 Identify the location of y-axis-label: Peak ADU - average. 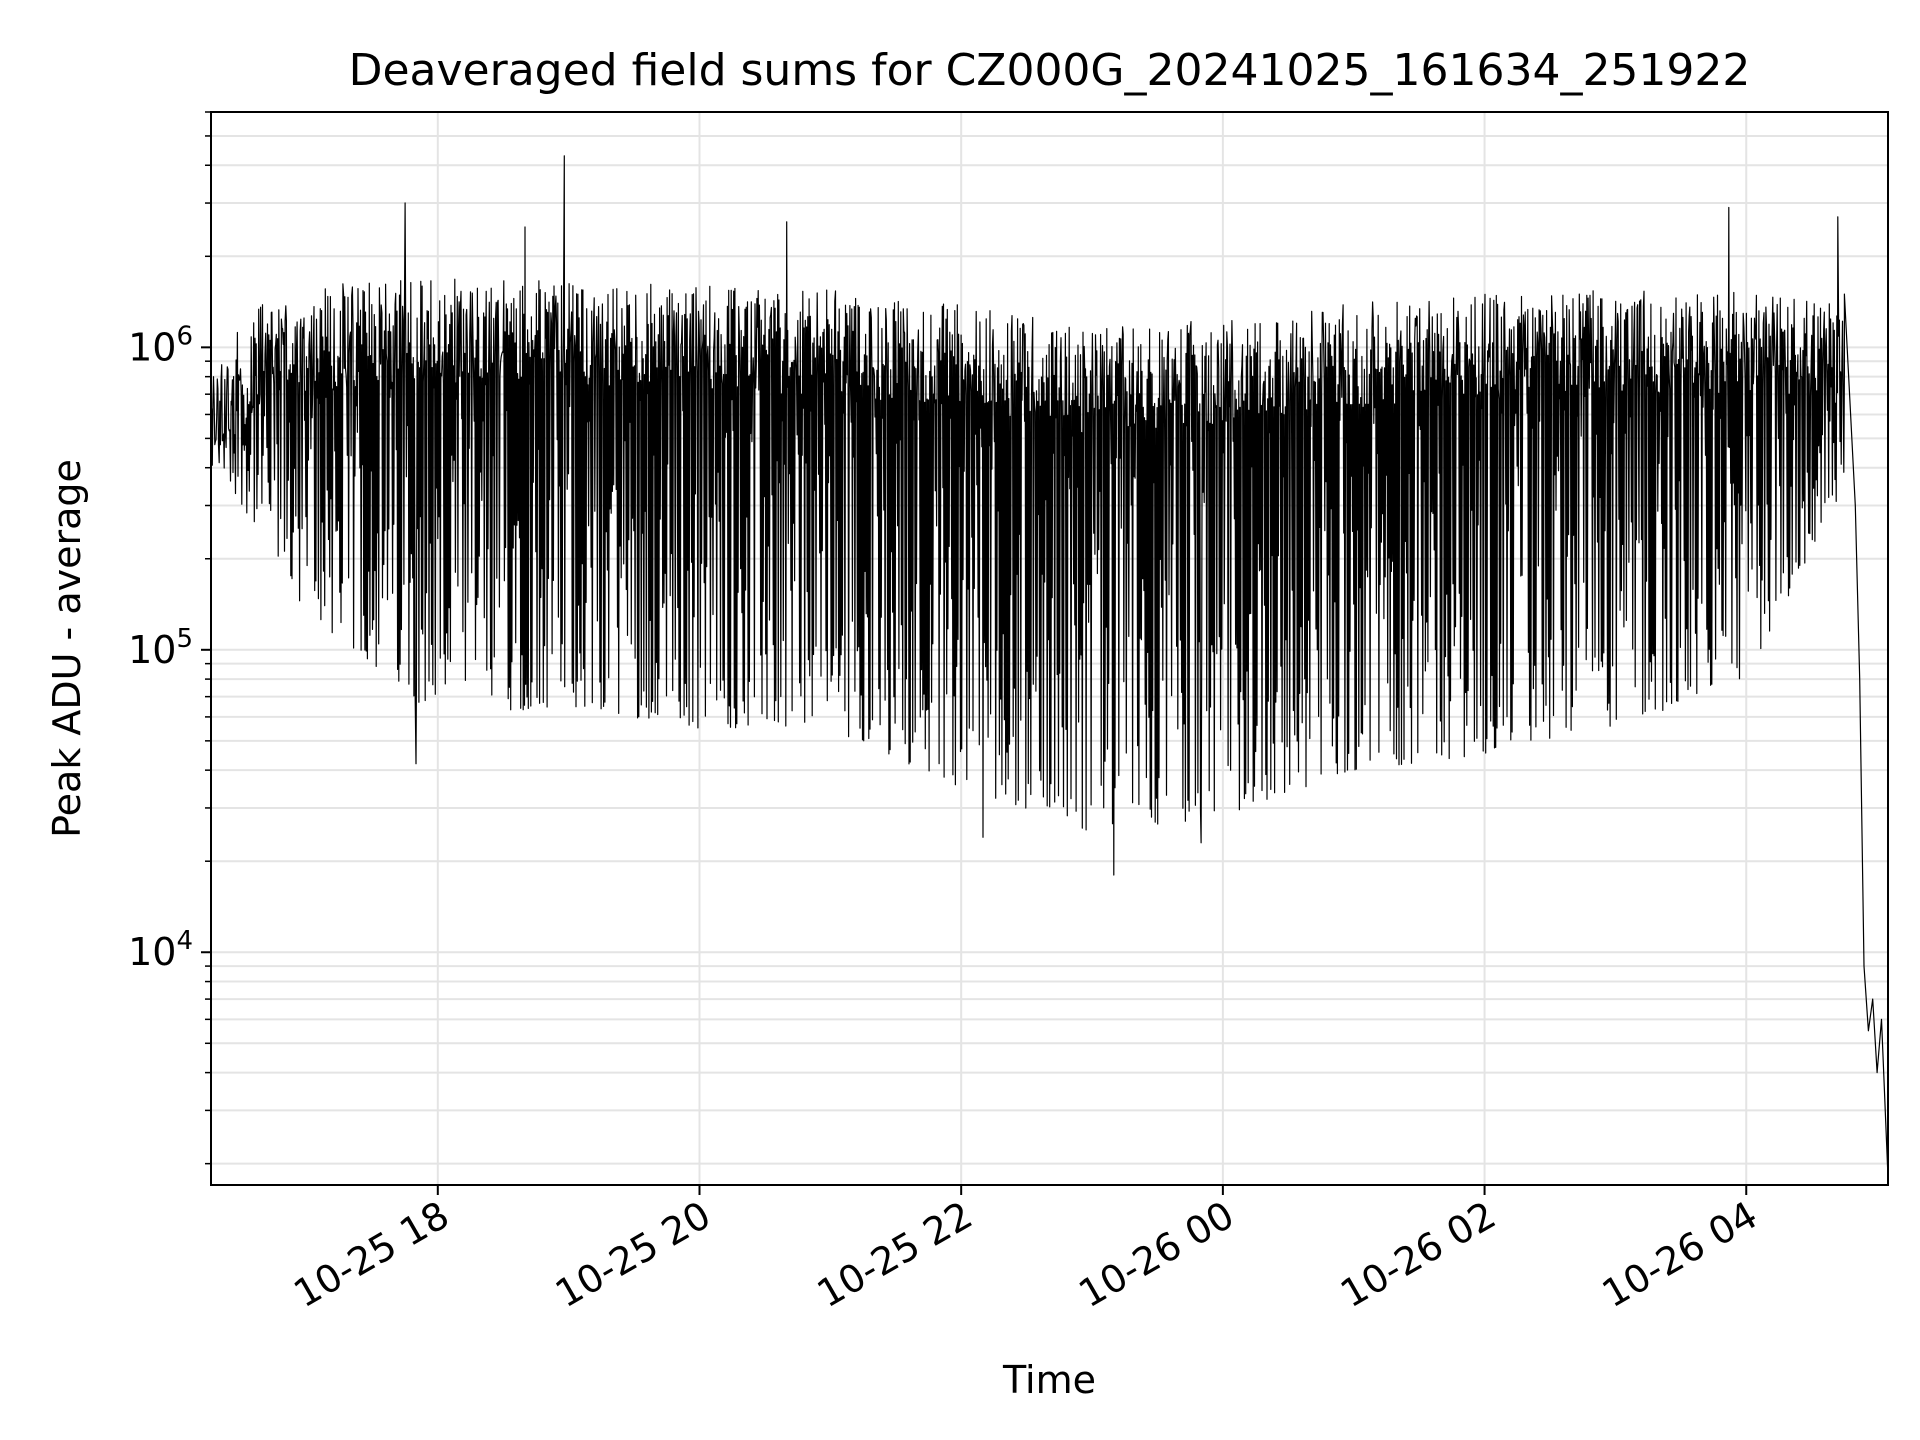
(67, 648).